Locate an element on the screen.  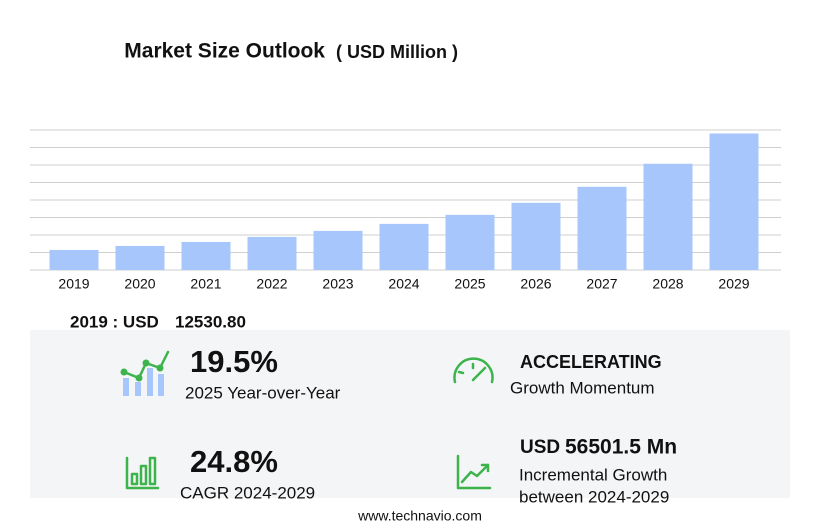
incr-currency: USD is located at coordinates (540, 447).